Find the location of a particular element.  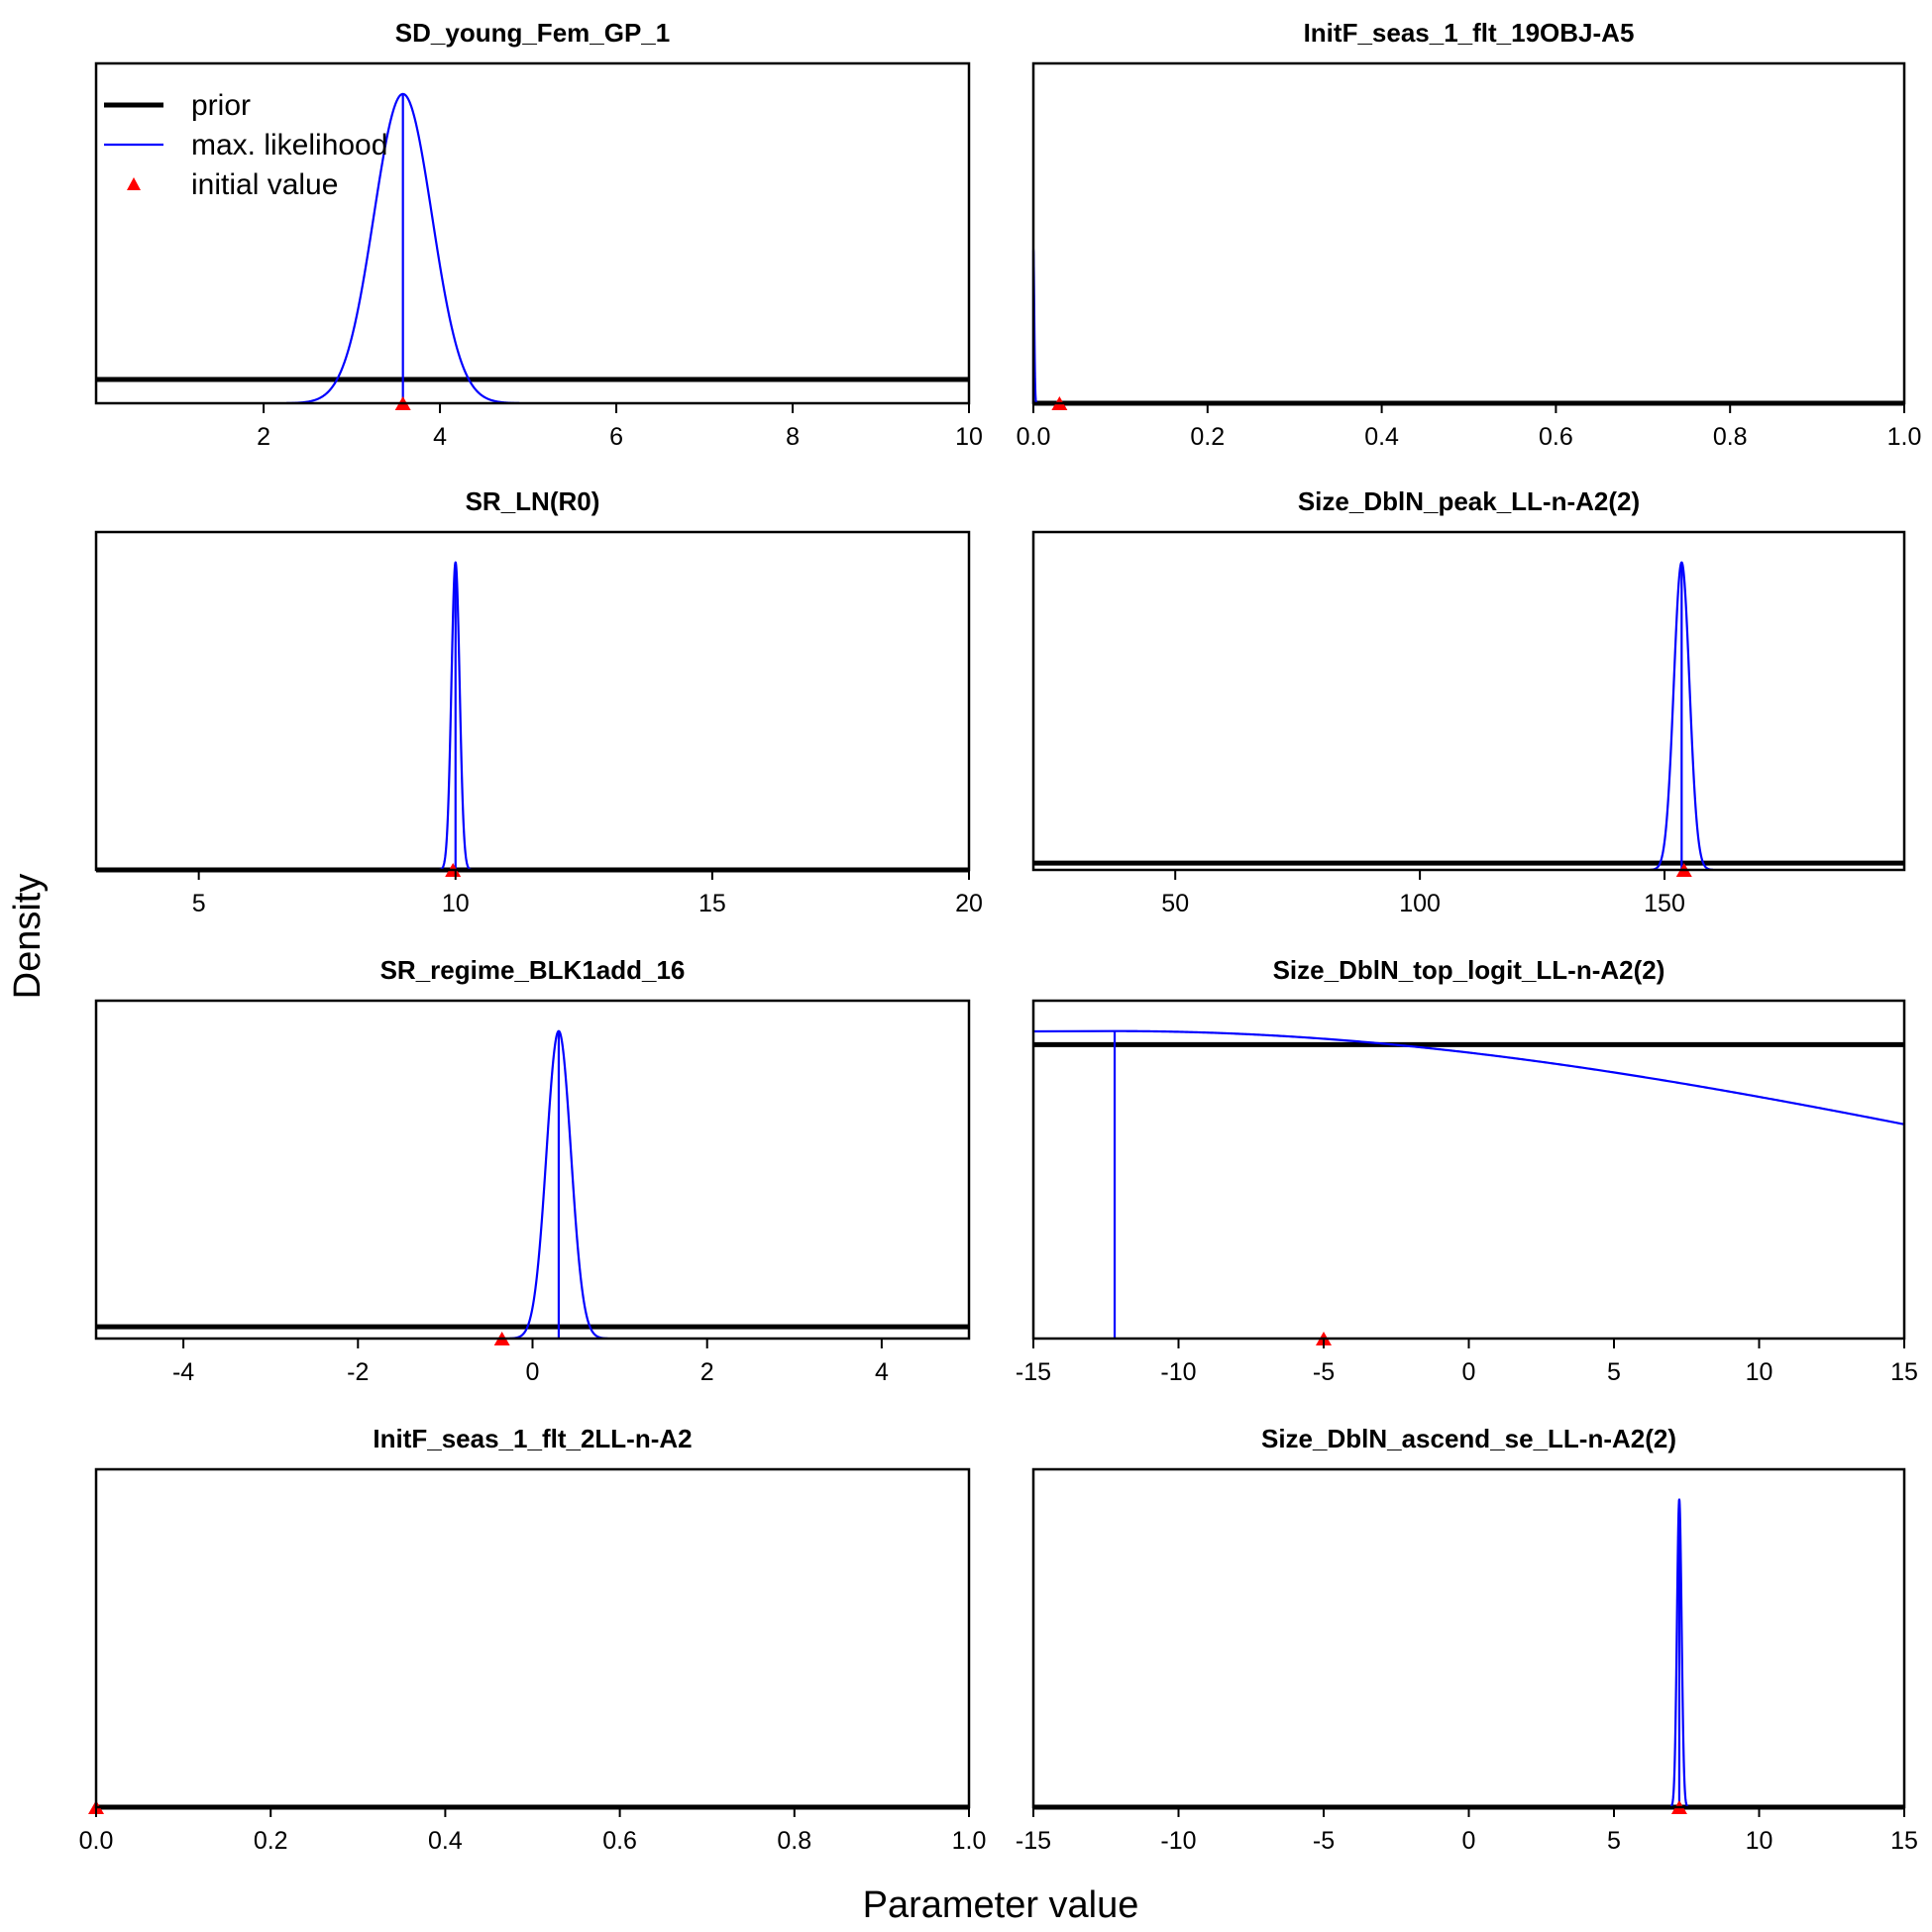

panel-1: SD_young_Fem_GP_1 2 4 6 8 10 is located at coordinates (538, 234).